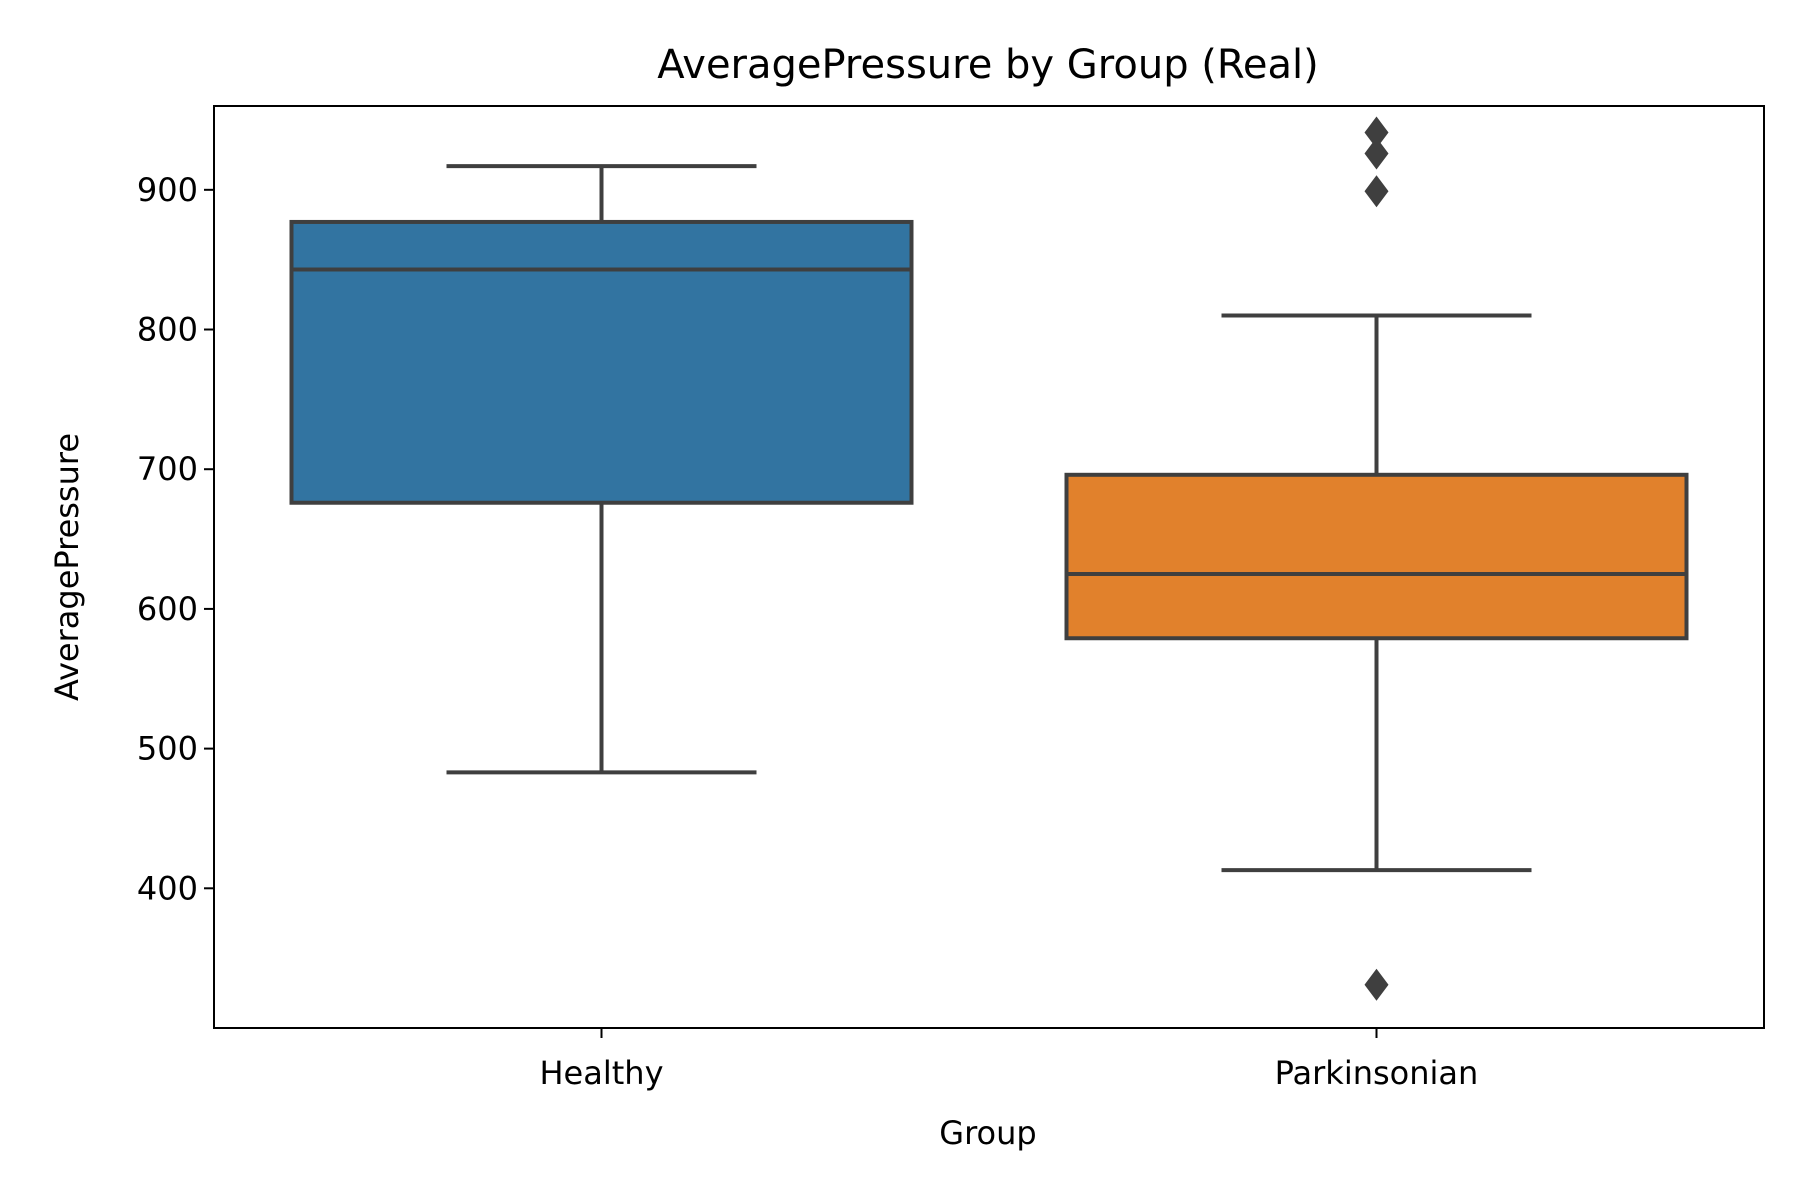 The height and width of the screenshot is (1200, 1800). I want to click on x-tick-label: Healthy, so click(601, 1073).